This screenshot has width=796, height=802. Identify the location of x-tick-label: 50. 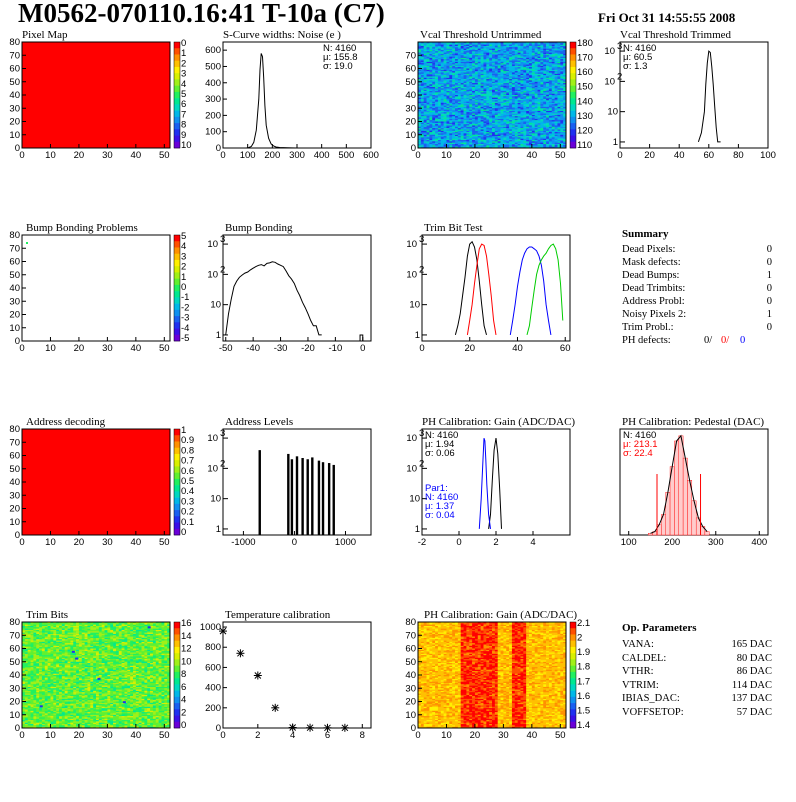
(560, 155).